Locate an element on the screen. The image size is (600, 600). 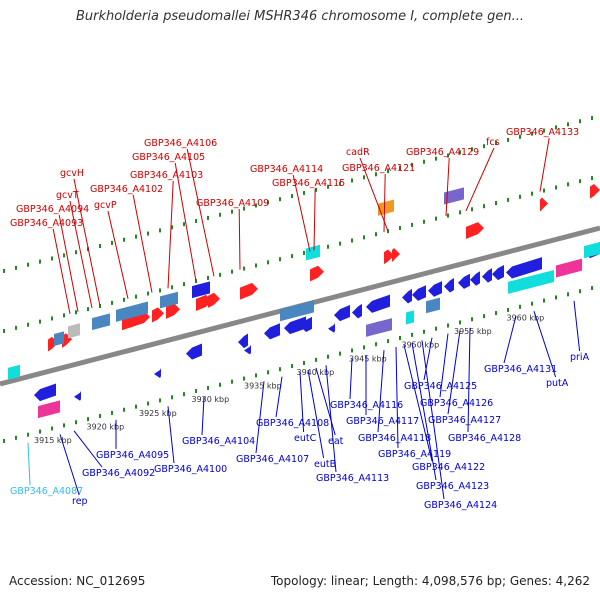
top-gene-label: GBP346_A4103 is located at coordinates (166, 175).